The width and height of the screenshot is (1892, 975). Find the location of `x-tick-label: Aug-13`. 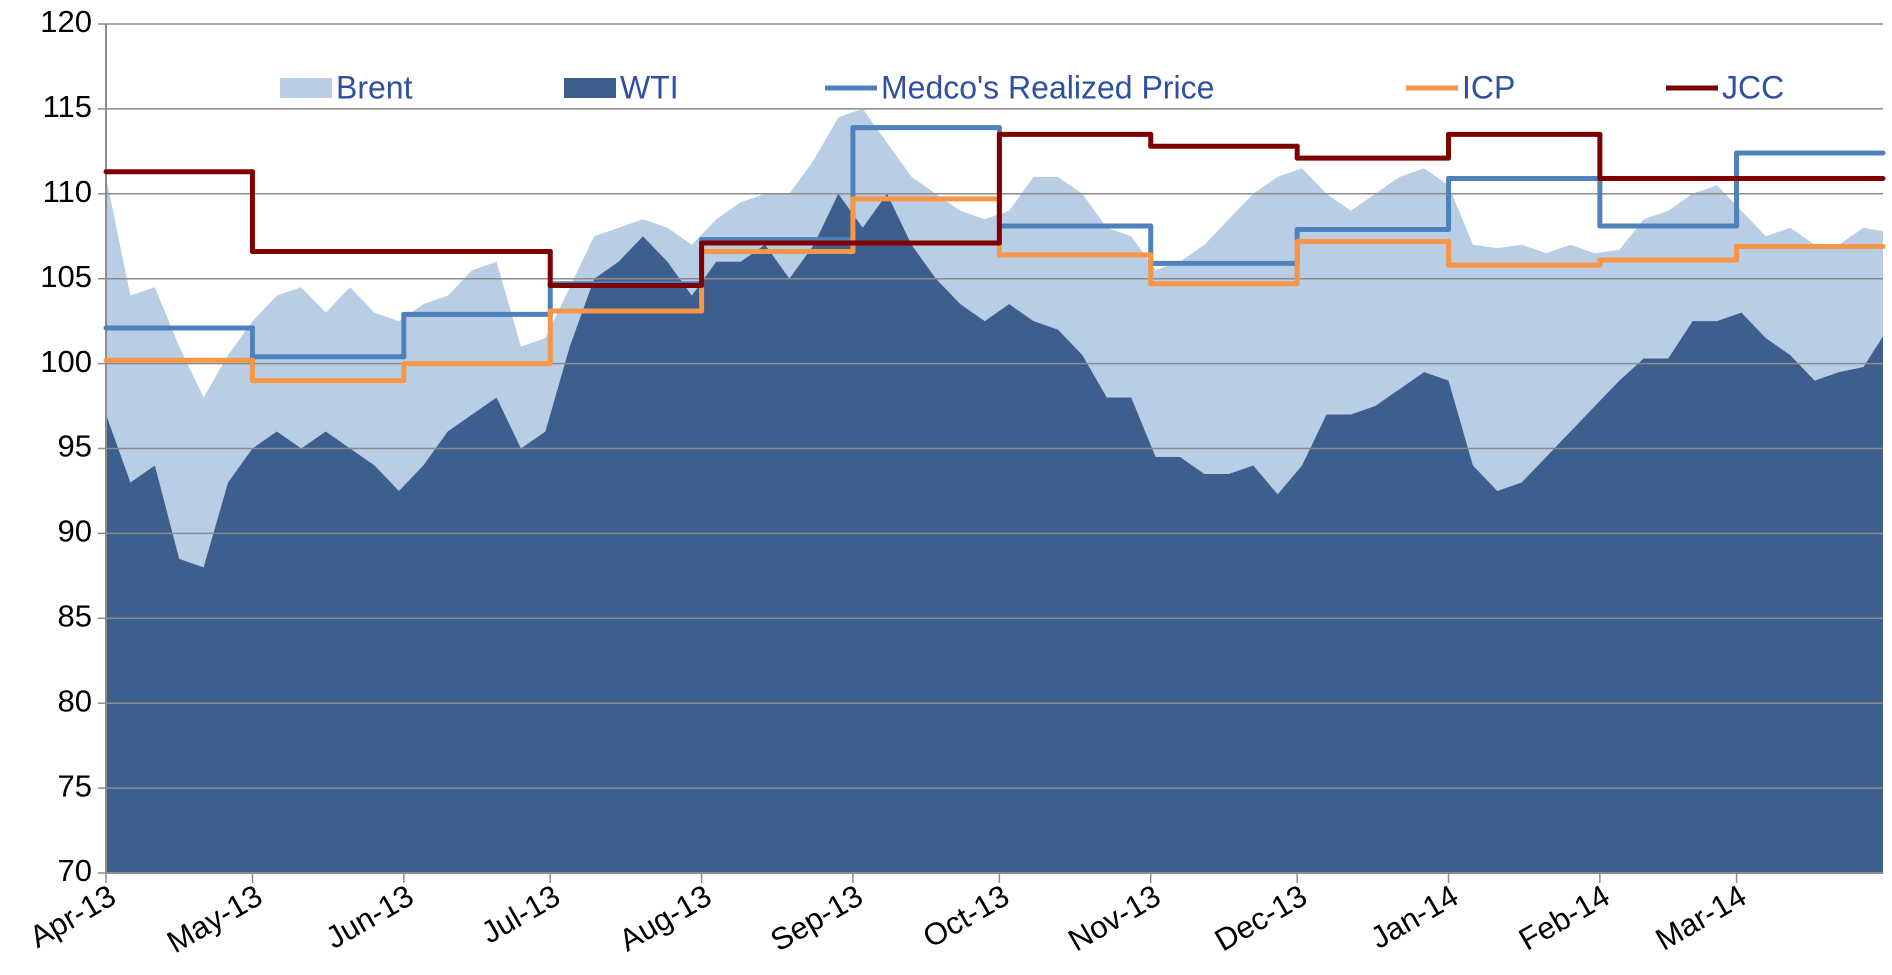

x-tick-label: Aug-13 is located at coordinates (665, 918).